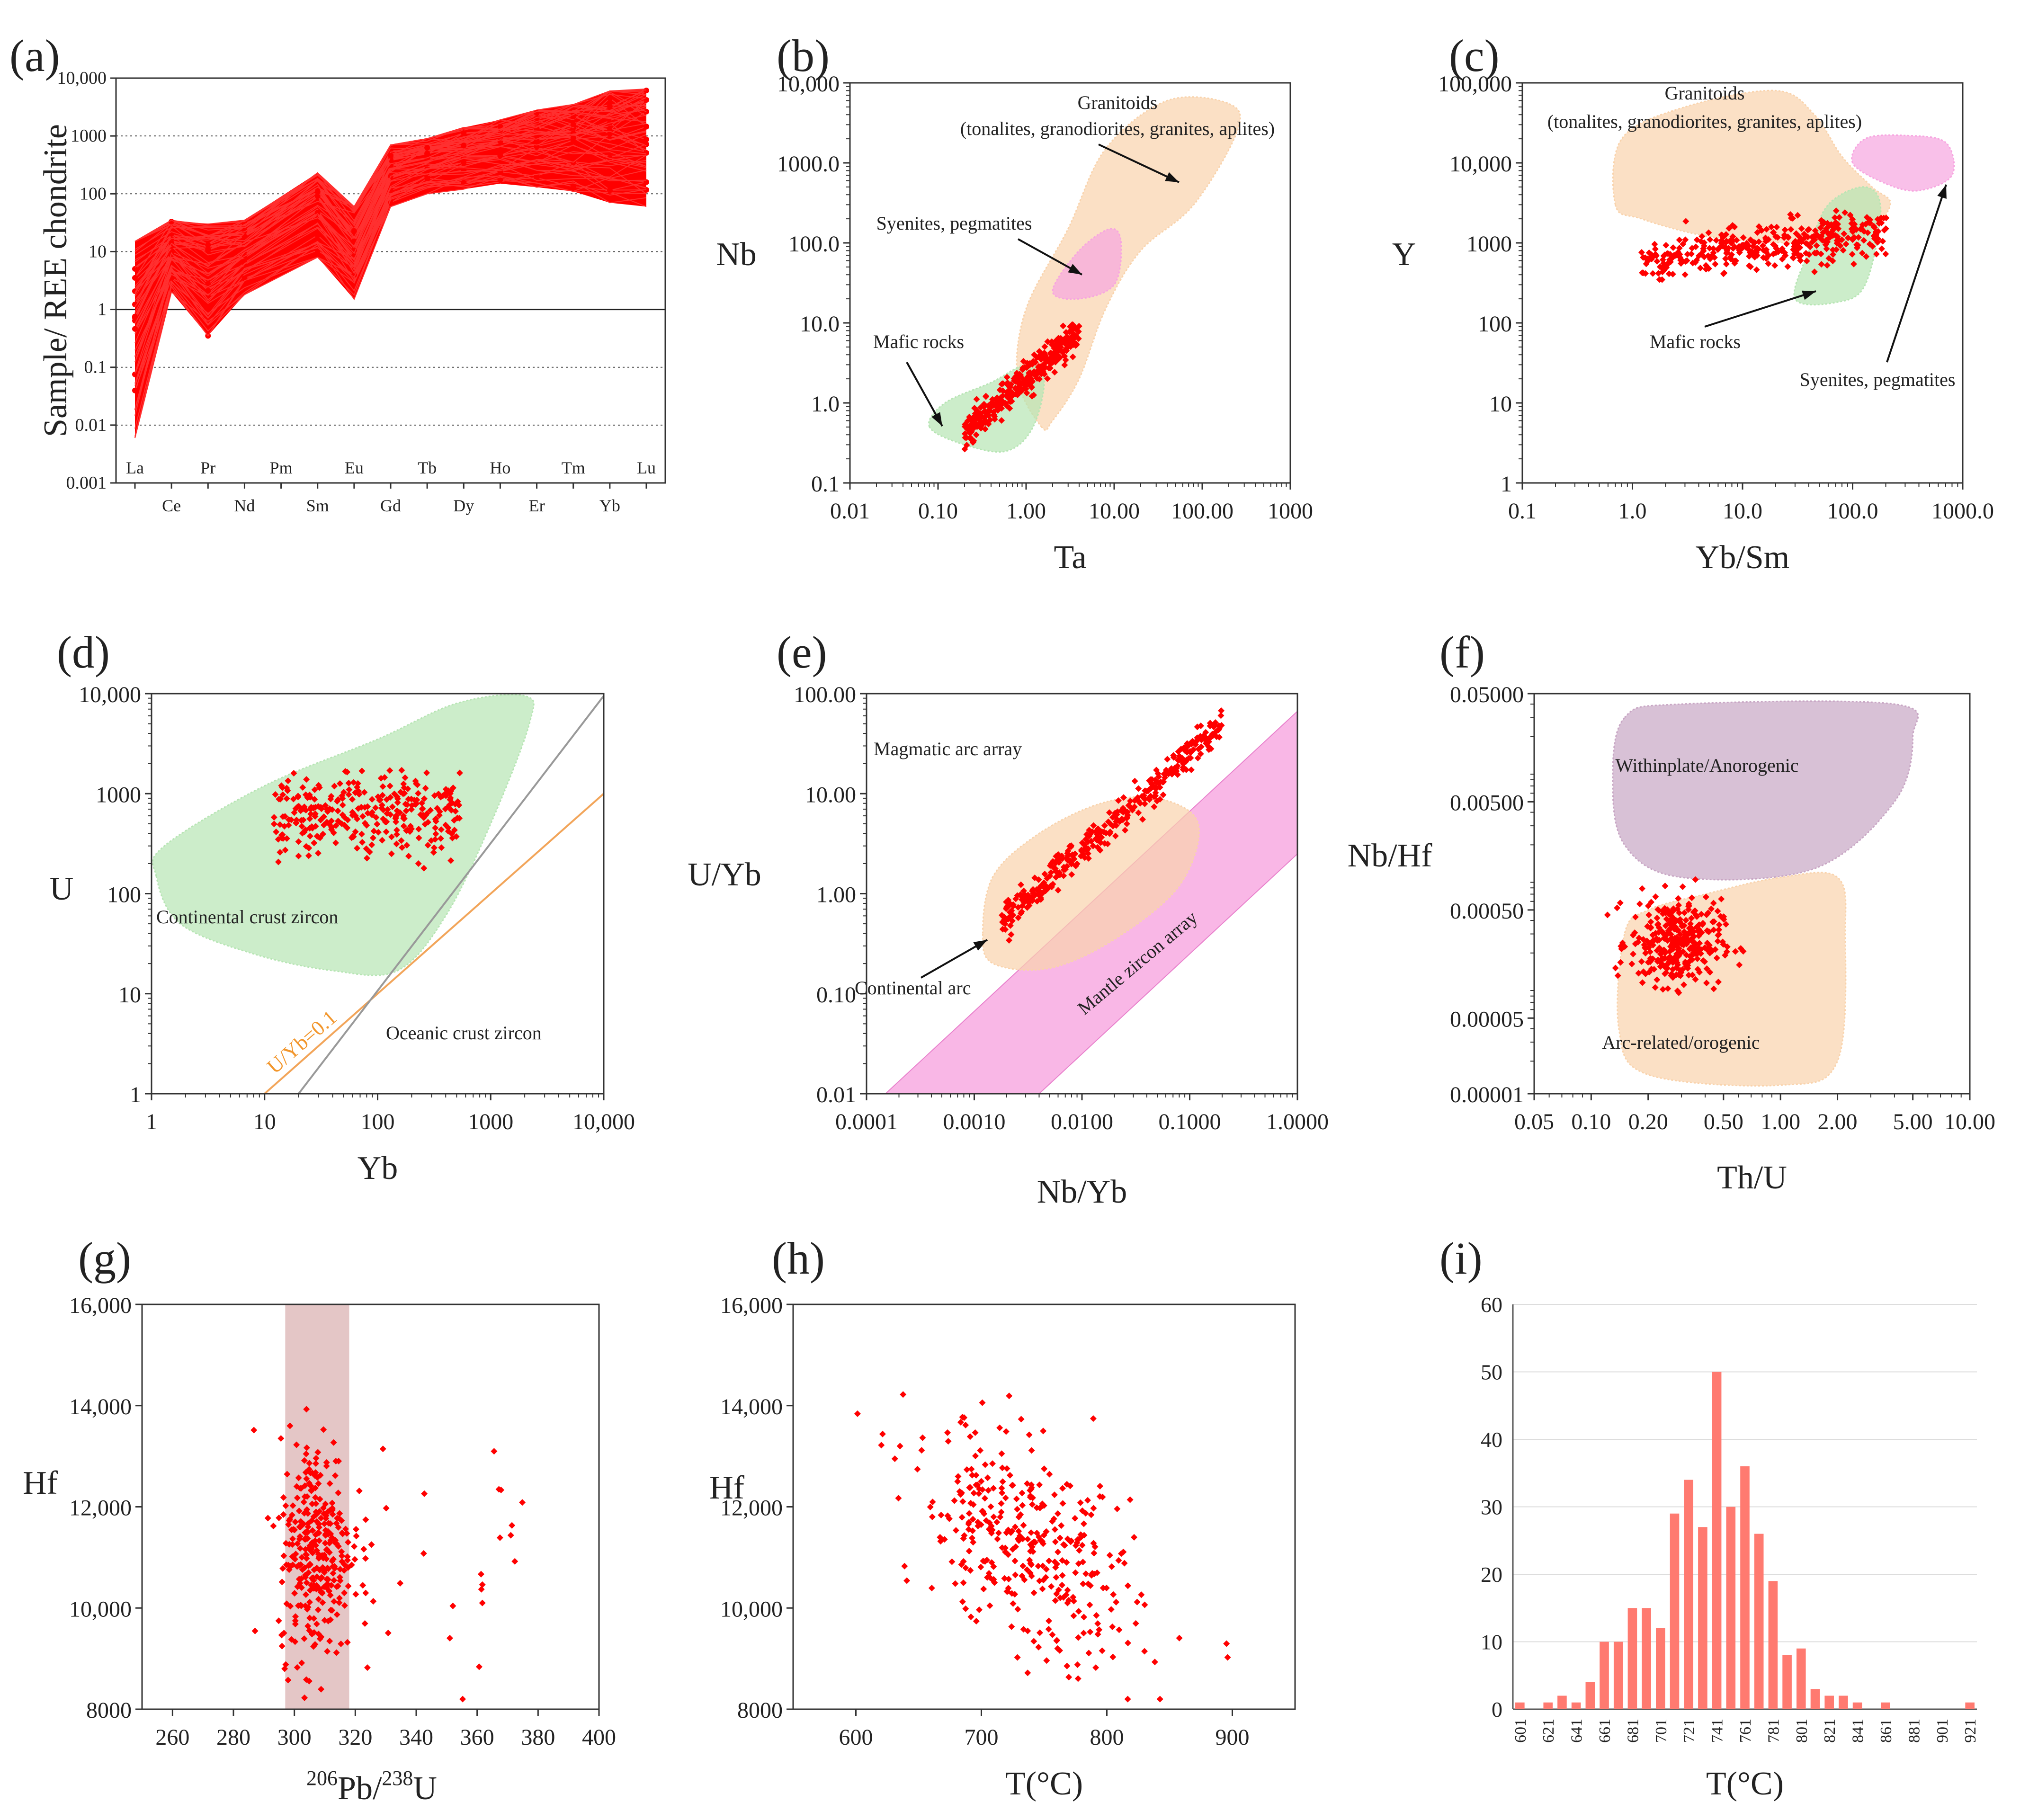 Image resolution: width=2029 pixels, height=1820 pixels. Describe the element at coordinates (34, 55) in the screenshot. I see `panel-label: (a)` at that location.